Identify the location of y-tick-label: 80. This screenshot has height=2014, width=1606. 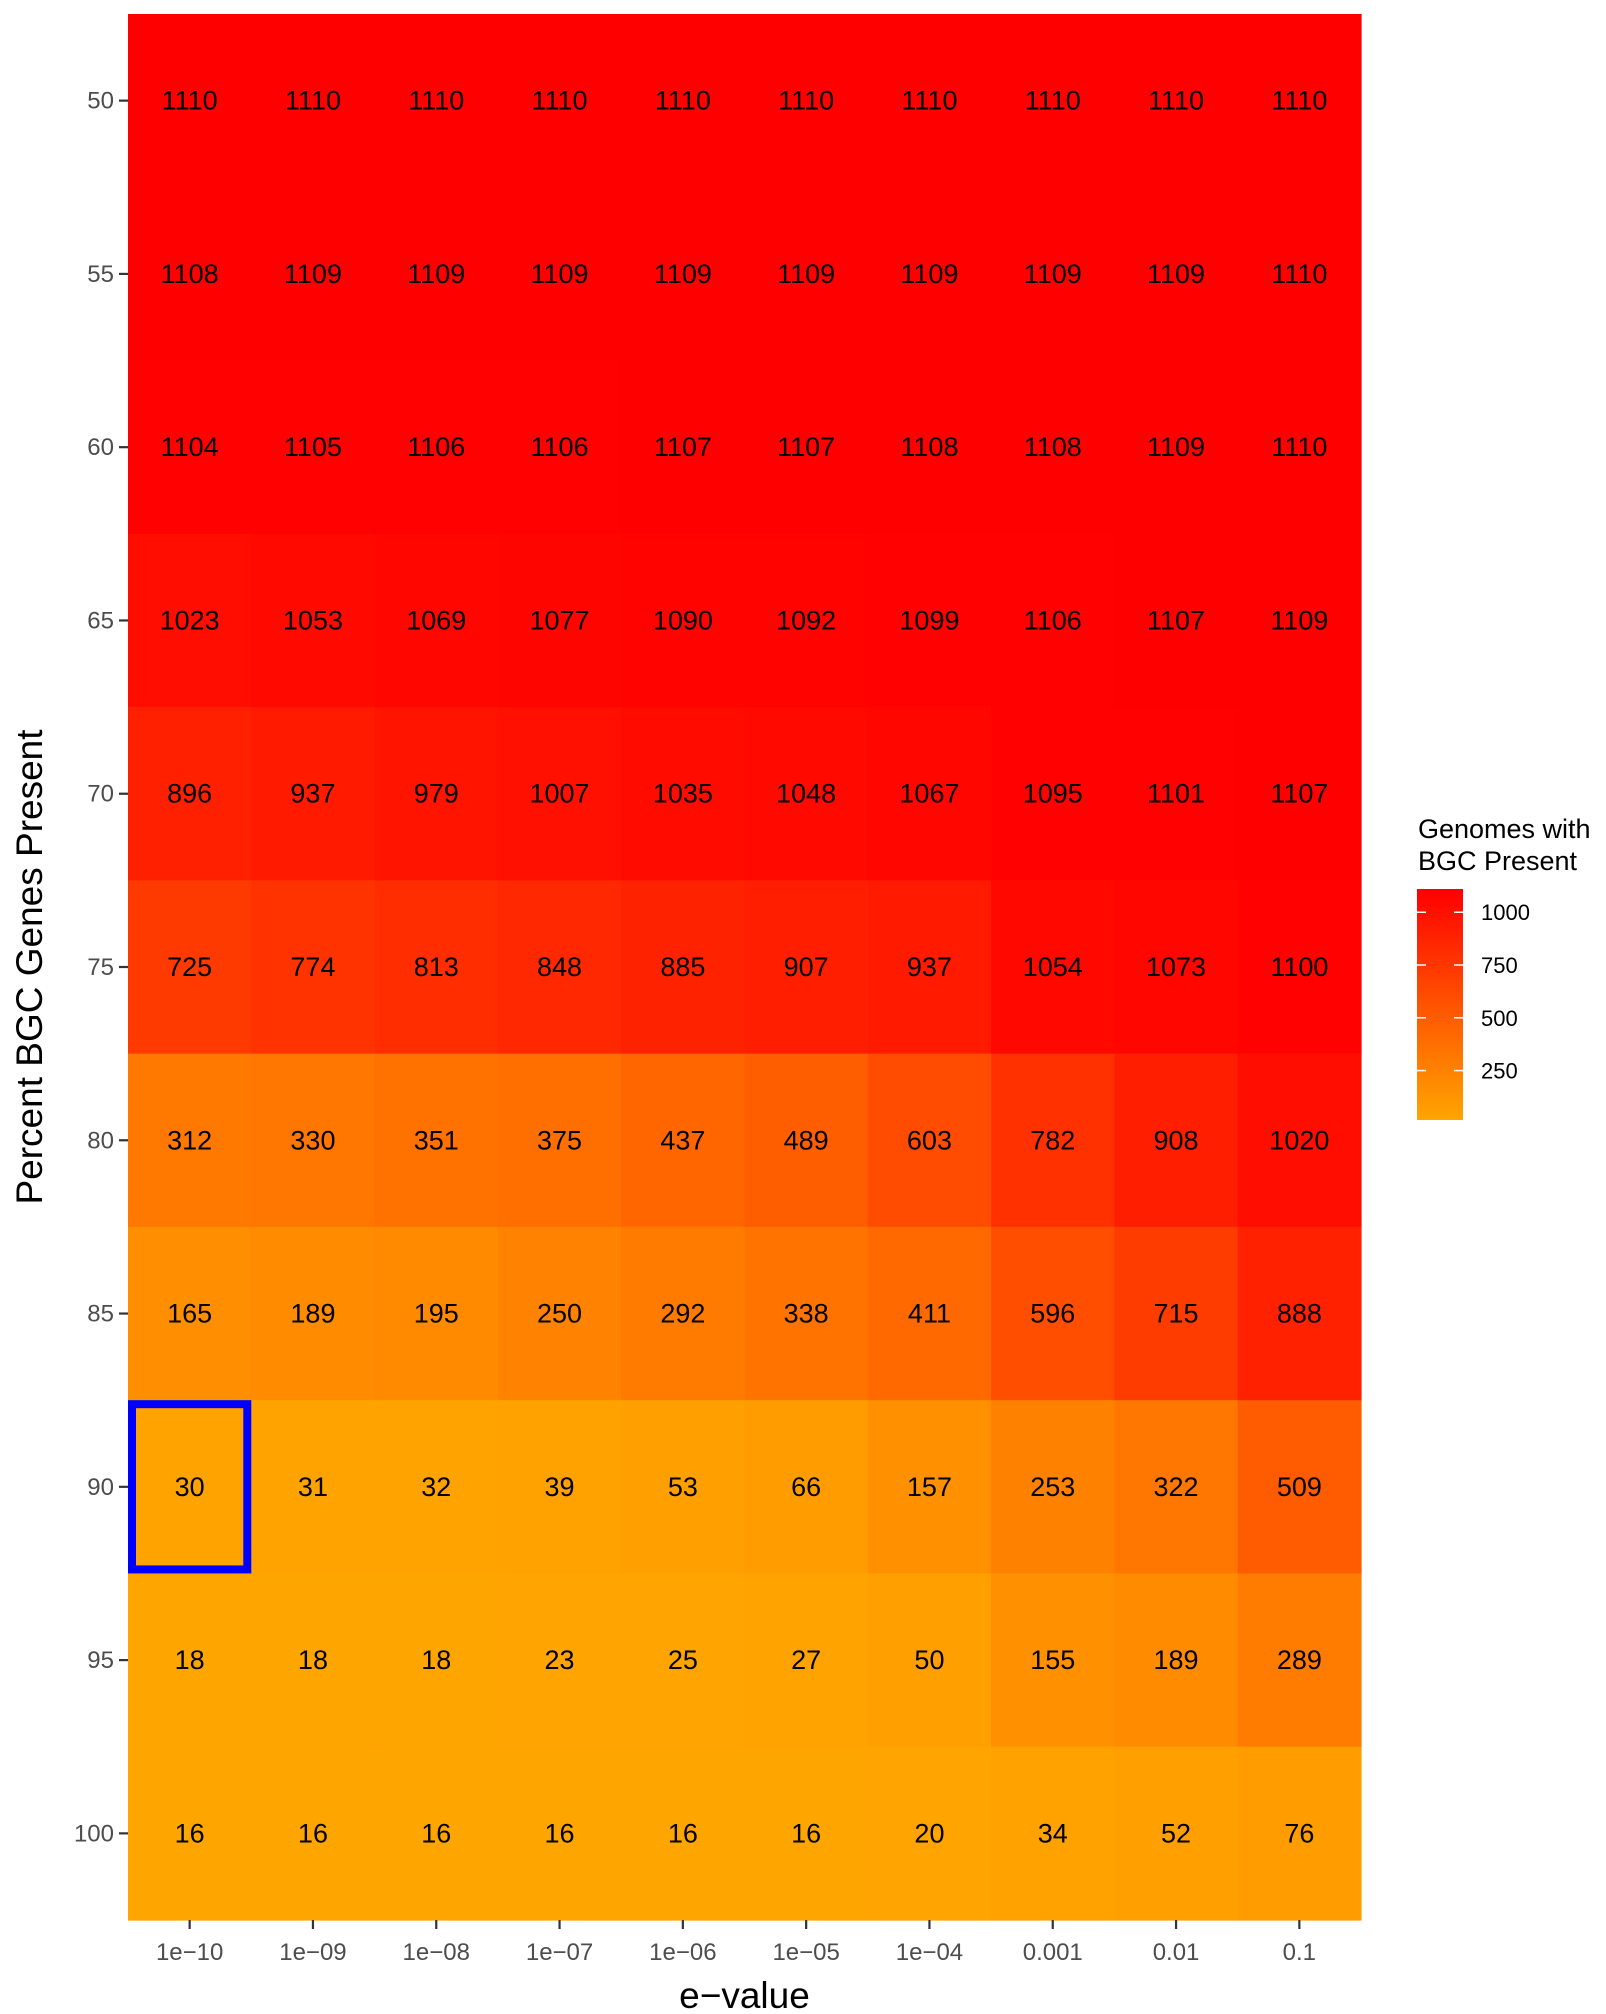
(100, 1140).